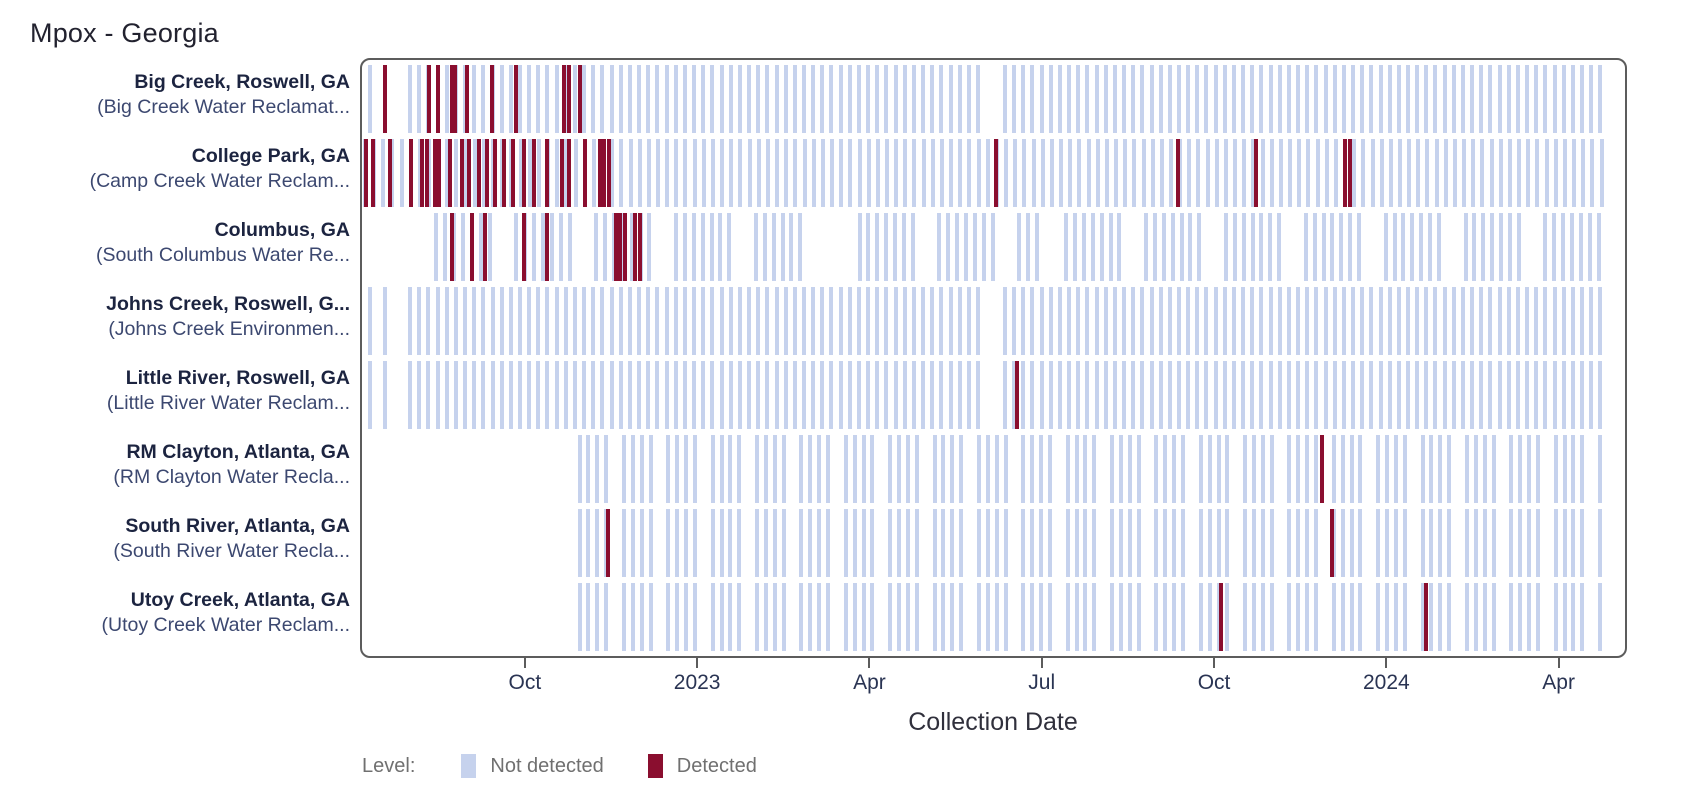 The image size is (1702, 810). What do you see at coordinates (993, 543) in the screenshot?
I see `site-row` at bounding box center [993, 543].